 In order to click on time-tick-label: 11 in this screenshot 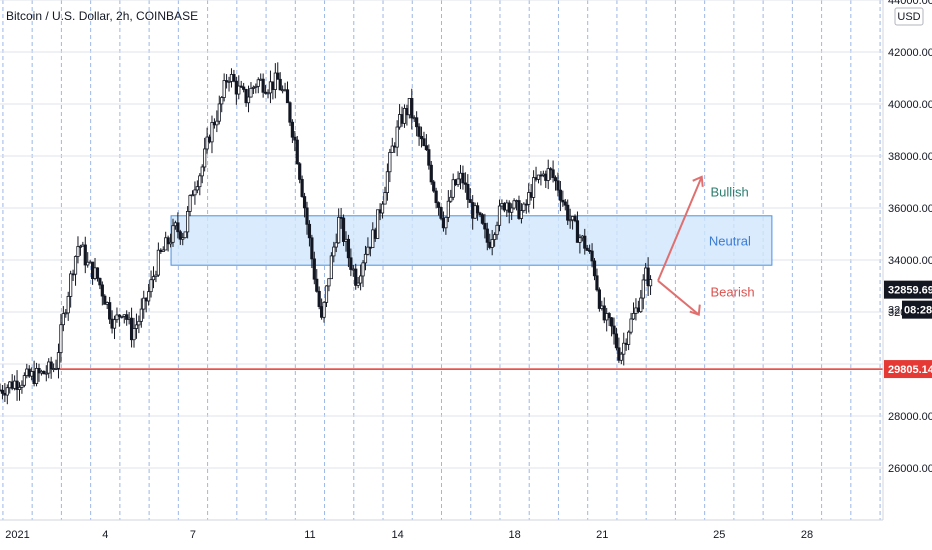, I will do `click(309, 535)`.